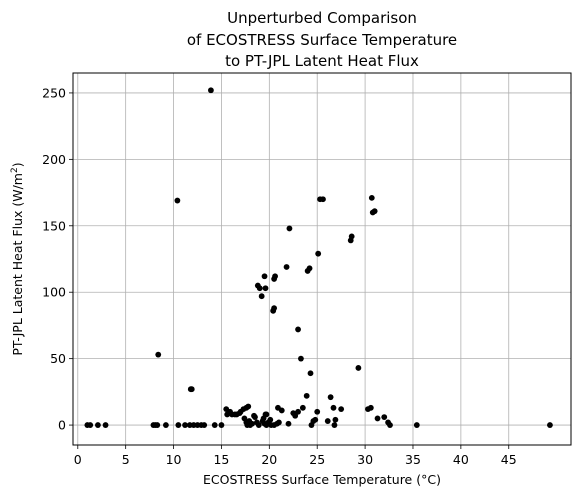 Image resolution: width=579 pixels, height=496 pixels. Describe the element at coordinates (322, 18) in the screenshot. I see `chart-title-line-1: Unperturbed Comparison` at that location.